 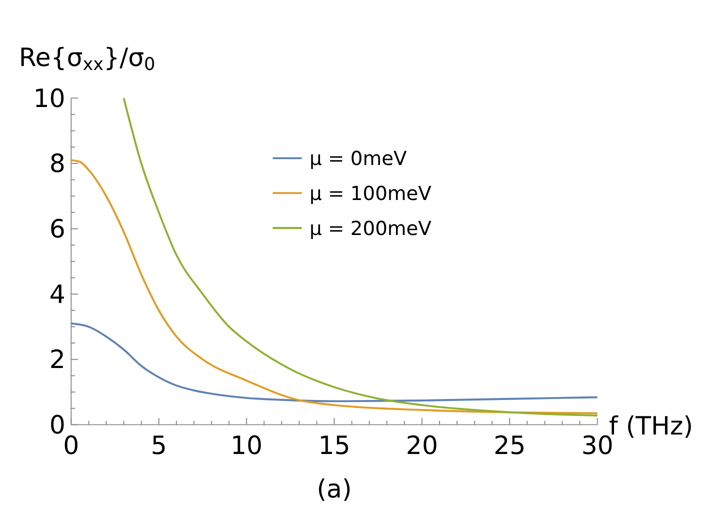 What do you see at coordinates (49, 98) in the screenshot?
I see `y-tick-label: 10` at bounding box center [49, 98].